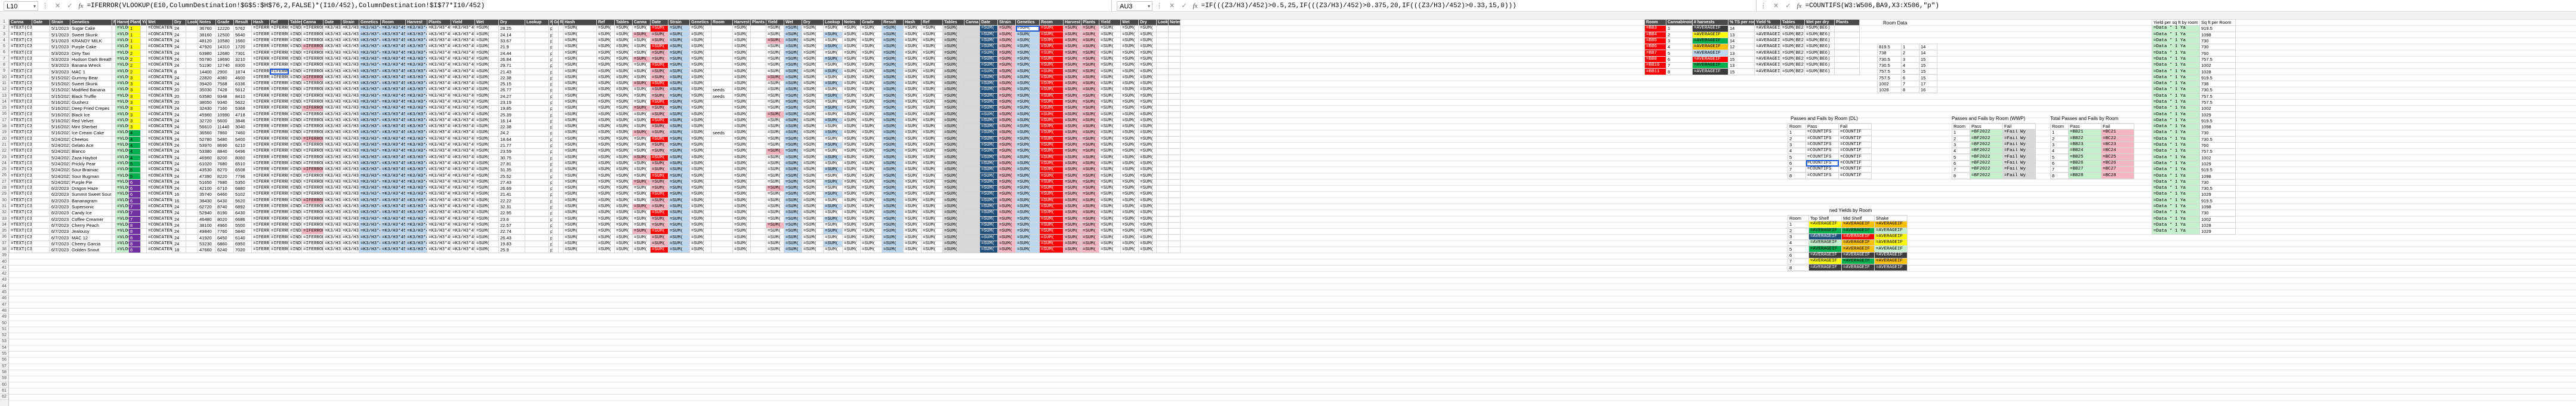  What do you see at coordinates (91, 200) in the screenshot?
I see `strain-name: Bananagram` at bounding box center [91, 200].